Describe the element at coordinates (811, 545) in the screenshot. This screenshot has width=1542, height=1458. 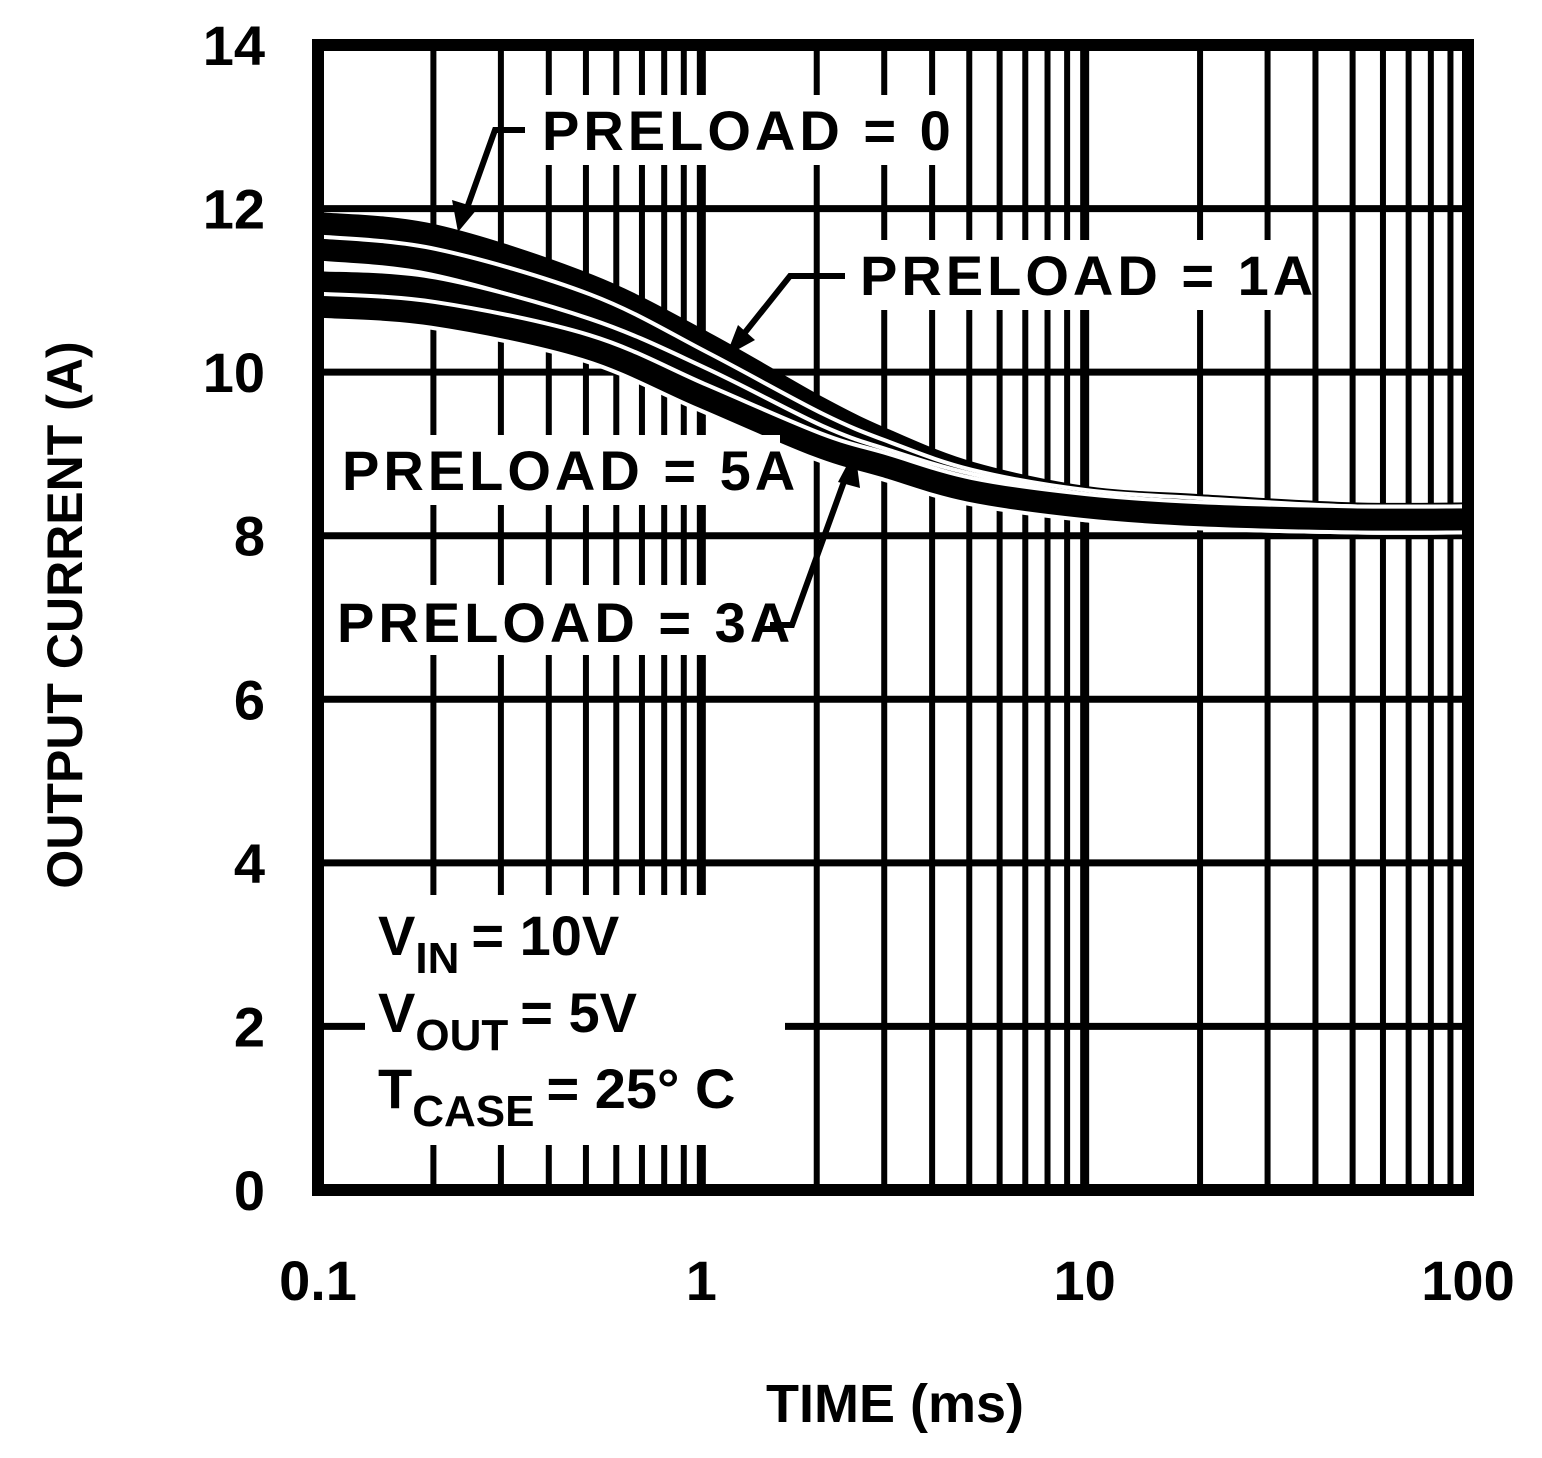
I see `arrow-preload-3a` at that location.